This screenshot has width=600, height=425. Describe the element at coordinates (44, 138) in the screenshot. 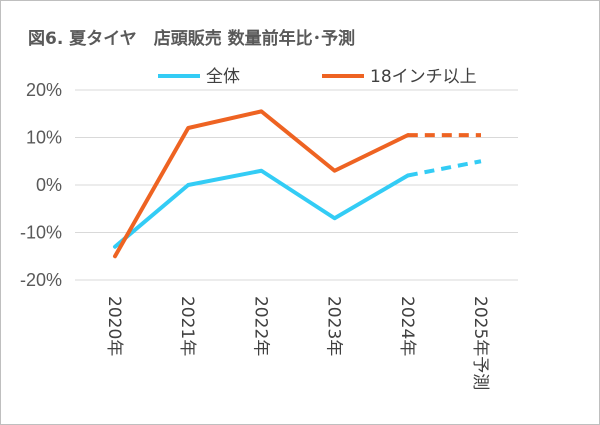

I see `y-tick-label: 10%` at that location.